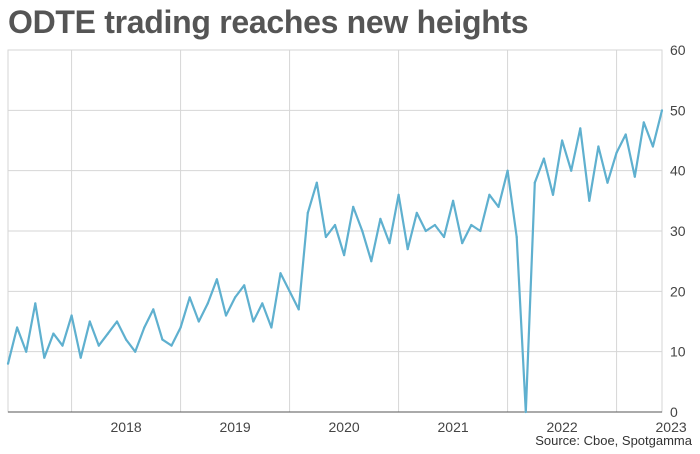  What do you see at coordinates (562, 427) in the screenshot?
I see `x-tick-label: 2022` at bounding box center [562, 427].